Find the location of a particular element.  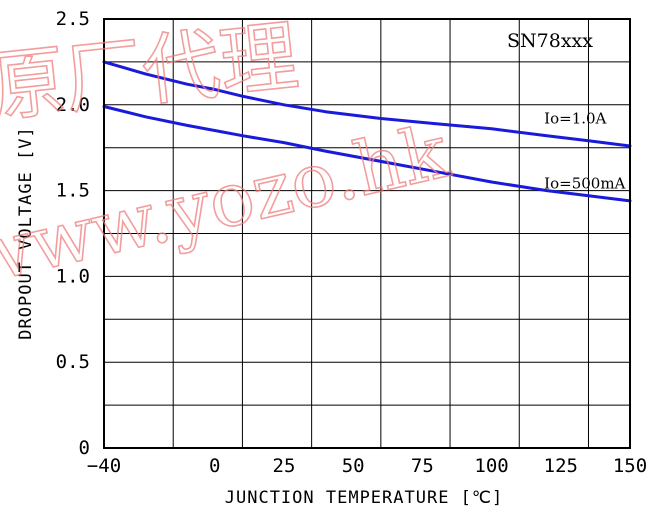

watermark-line-1: 原厂代理 is located at coordinates (151, 73).